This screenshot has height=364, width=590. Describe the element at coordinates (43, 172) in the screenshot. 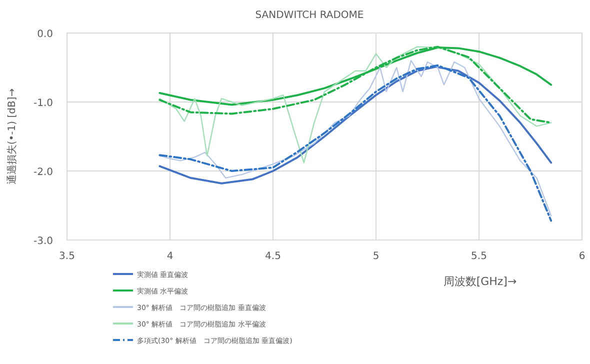

I see `y-tick-label: -2.0` at that location.